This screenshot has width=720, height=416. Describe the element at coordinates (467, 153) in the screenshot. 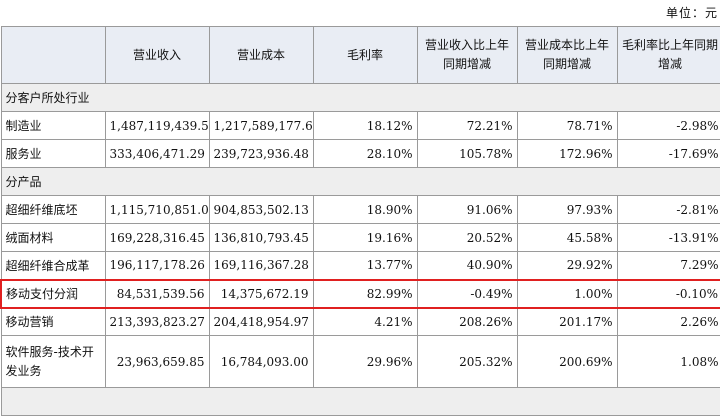

I see `value-cell: 105.78%` at that location.